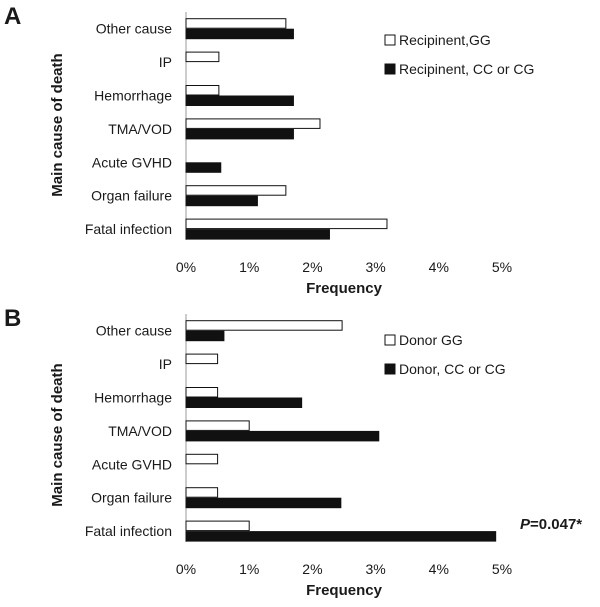 This screenshot has height=607, width=600. What do you see at coordinates (390, 340) in the screenshot?
I see `panel-b-legend-swatch-white` at bounding box center [390, 340].